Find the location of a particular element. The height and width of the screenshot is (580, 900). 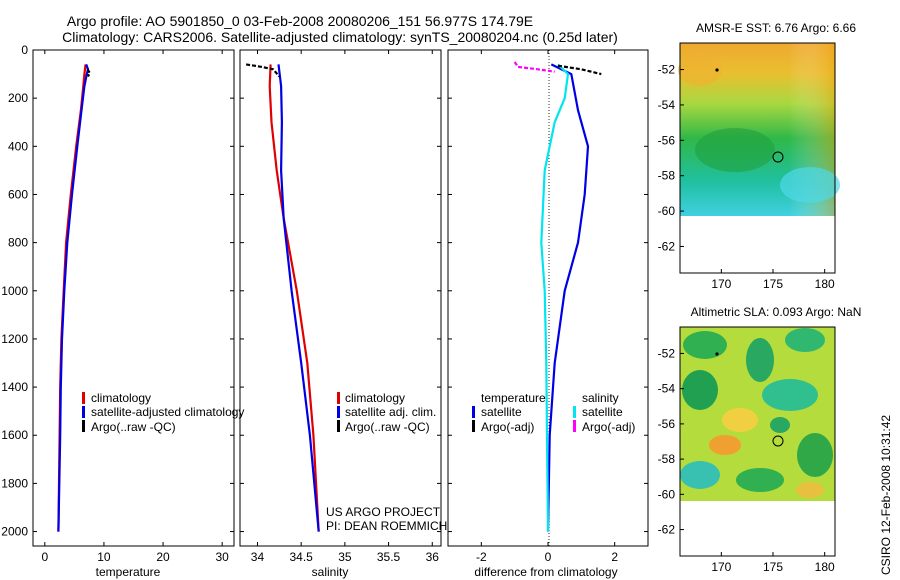

sla-heatmap is located at coordinates (757, 414).